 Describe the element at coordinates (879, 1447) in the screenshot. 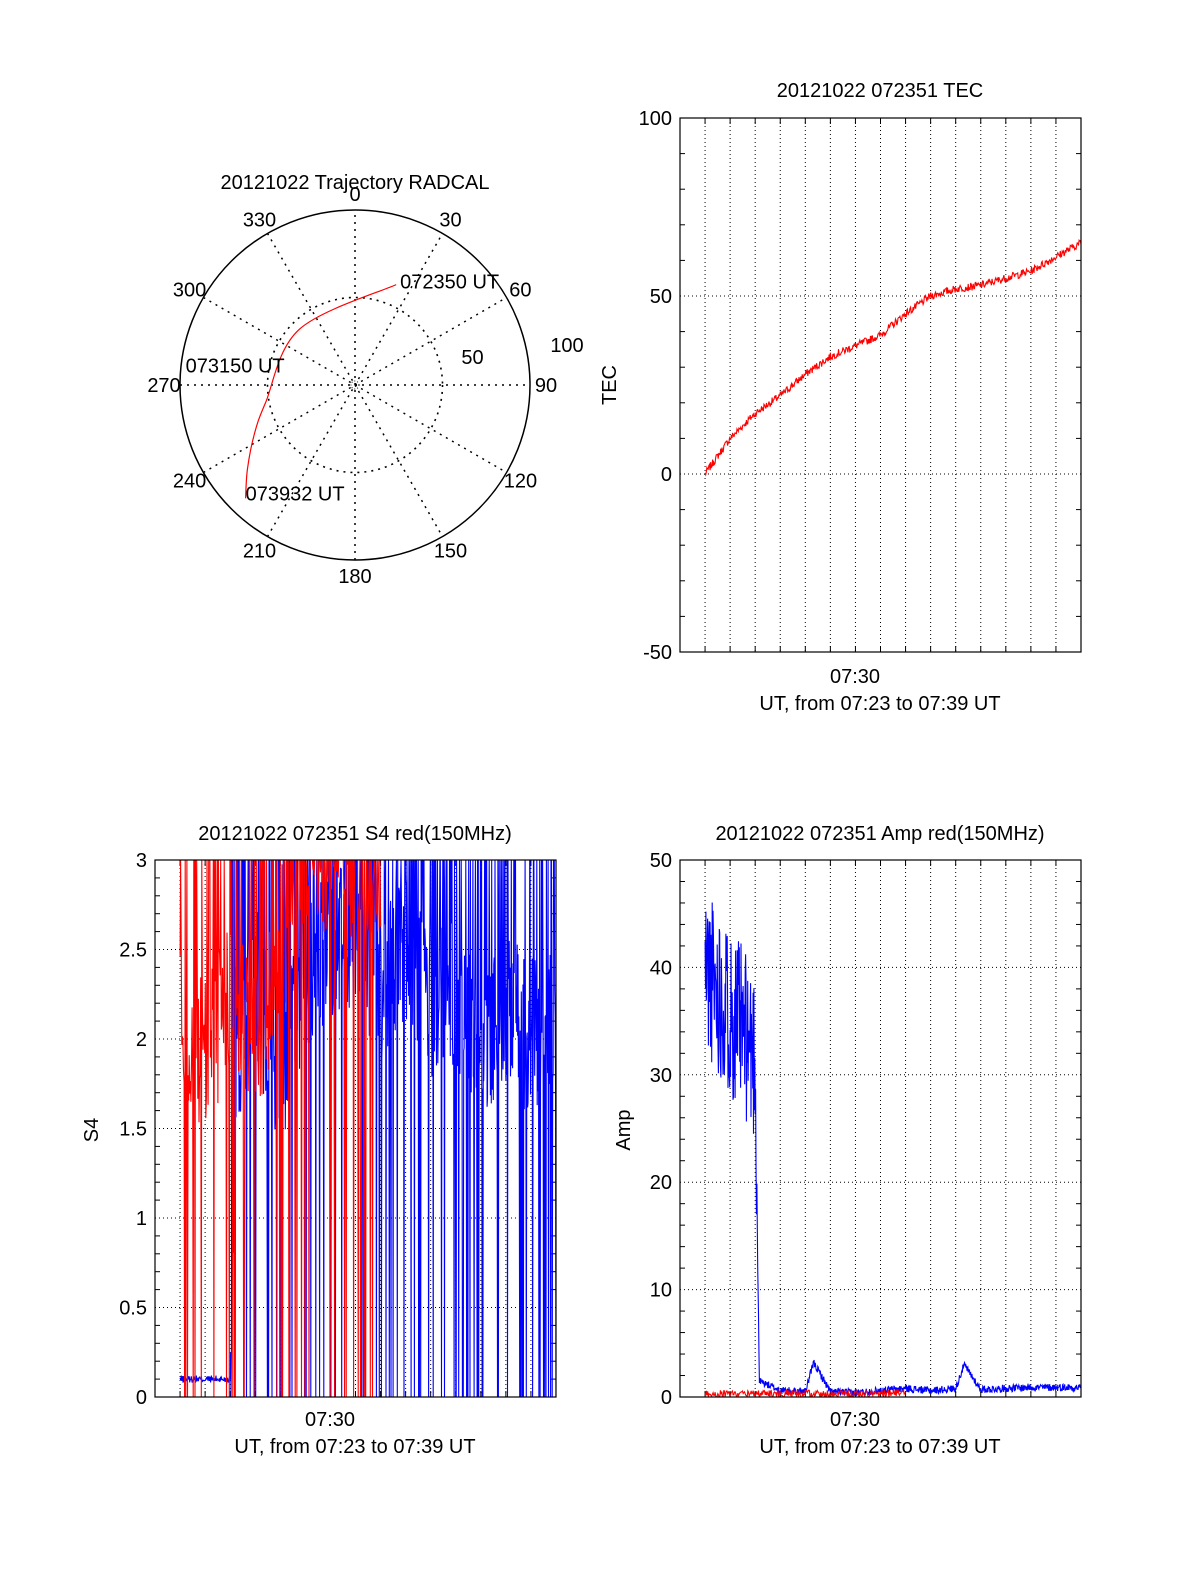

I see `amp-xlabel: UT, from 07:23 to 07:39 UT` at that location.